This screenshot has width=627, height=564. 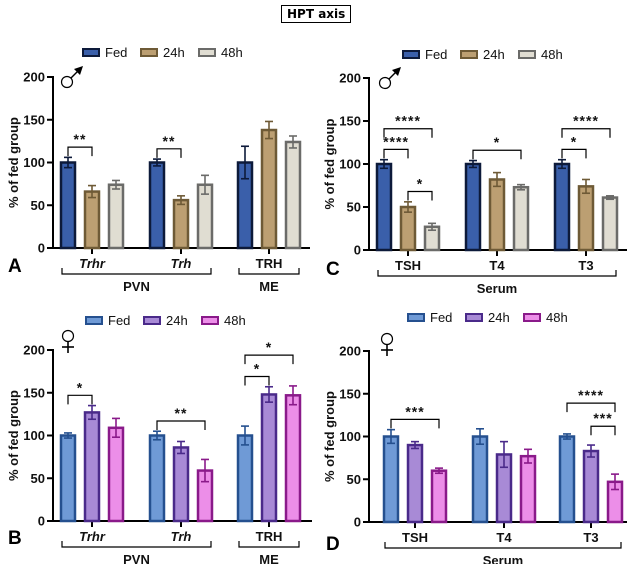 What do you see at coordinates (316, 14) in the screenshot?
I see `figure-title: HPT axis` at bounding box center [316, 14].